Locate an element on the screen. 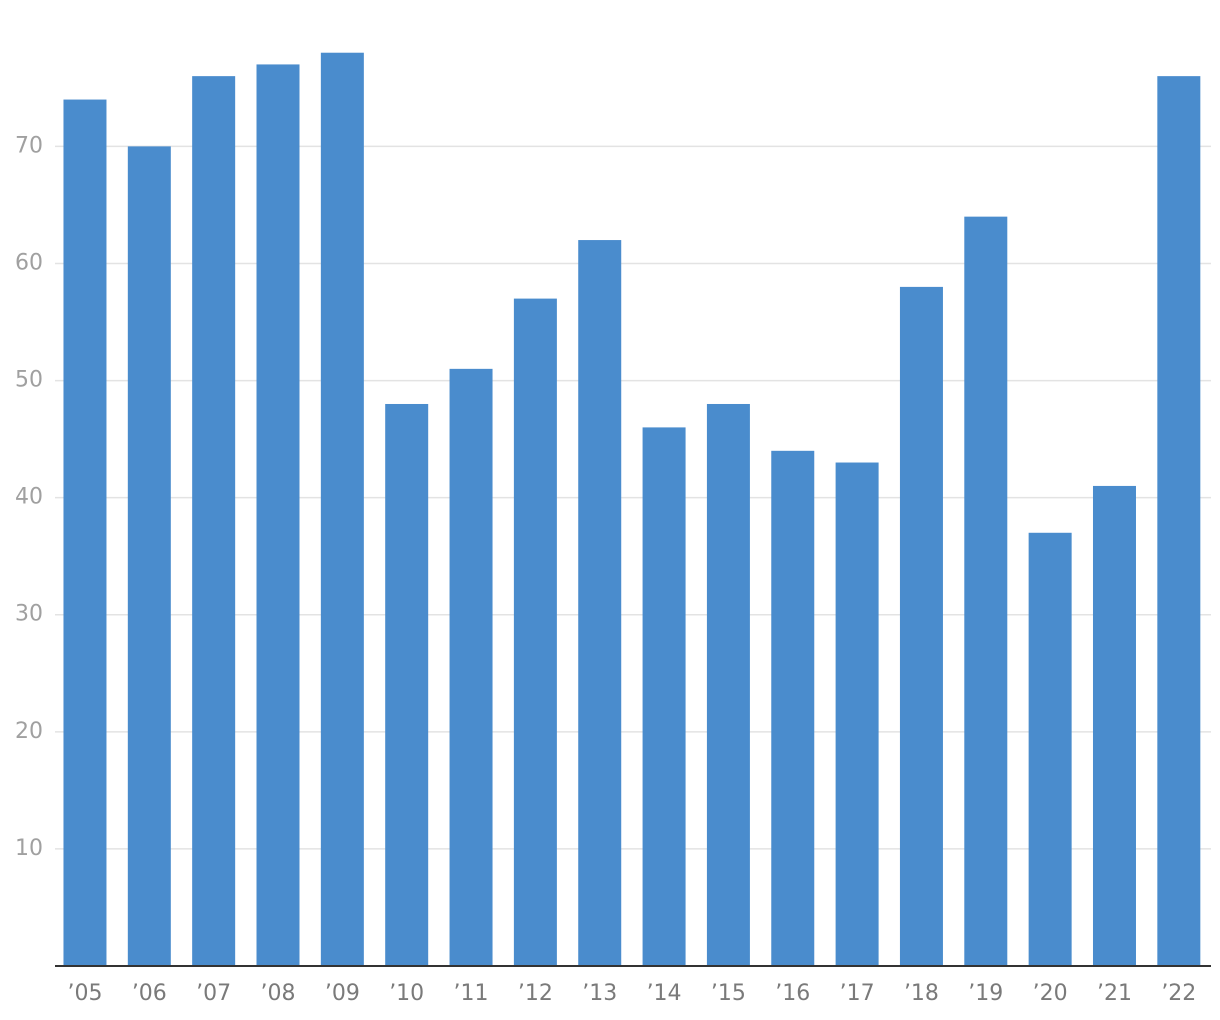 The width and height of the screenshot is (1220, 1020). x-tick-label: ’16 is located at coordinates (792, 993).